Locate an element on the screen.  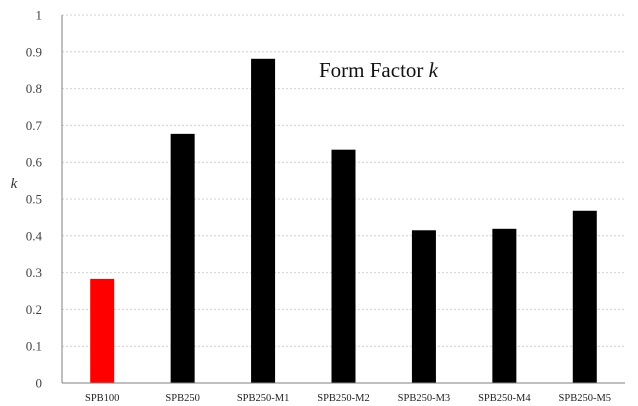
chart-title-variable: k is located at coordinates (434, 70).